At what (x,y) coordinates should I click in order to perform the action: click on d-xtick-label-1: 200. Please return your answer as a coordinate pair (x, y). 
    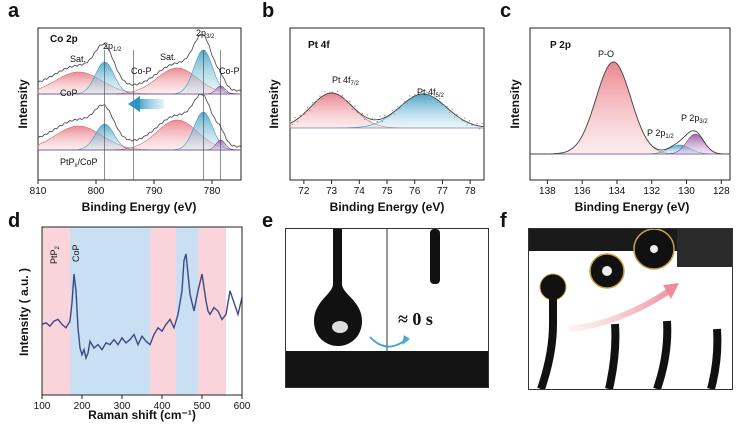
    Looking at the image, I should click on (82, 406).